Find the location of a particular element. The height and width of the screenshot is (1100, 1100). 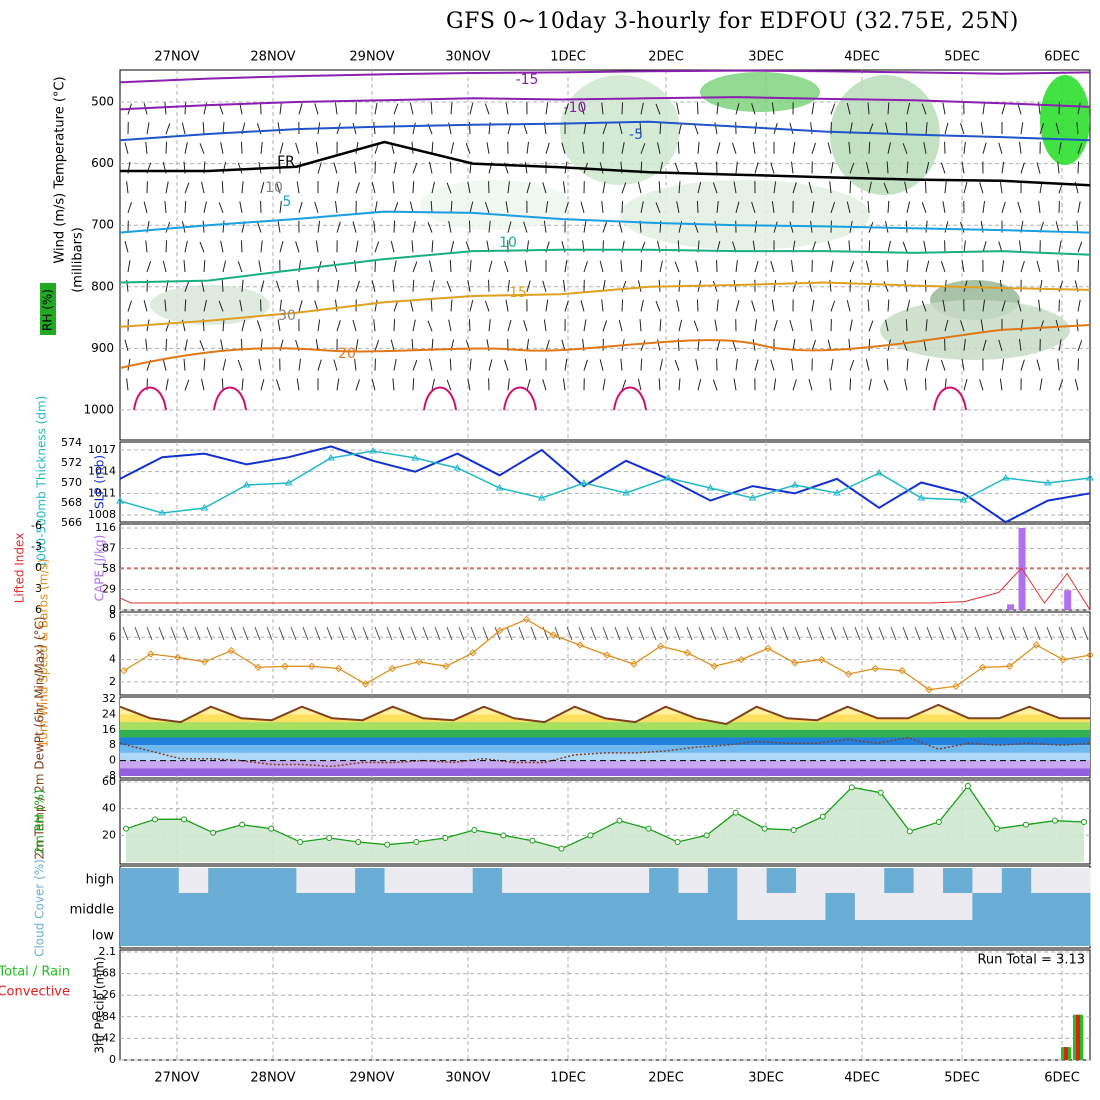

contour-label: 15 is located at coordinates (518, 293).